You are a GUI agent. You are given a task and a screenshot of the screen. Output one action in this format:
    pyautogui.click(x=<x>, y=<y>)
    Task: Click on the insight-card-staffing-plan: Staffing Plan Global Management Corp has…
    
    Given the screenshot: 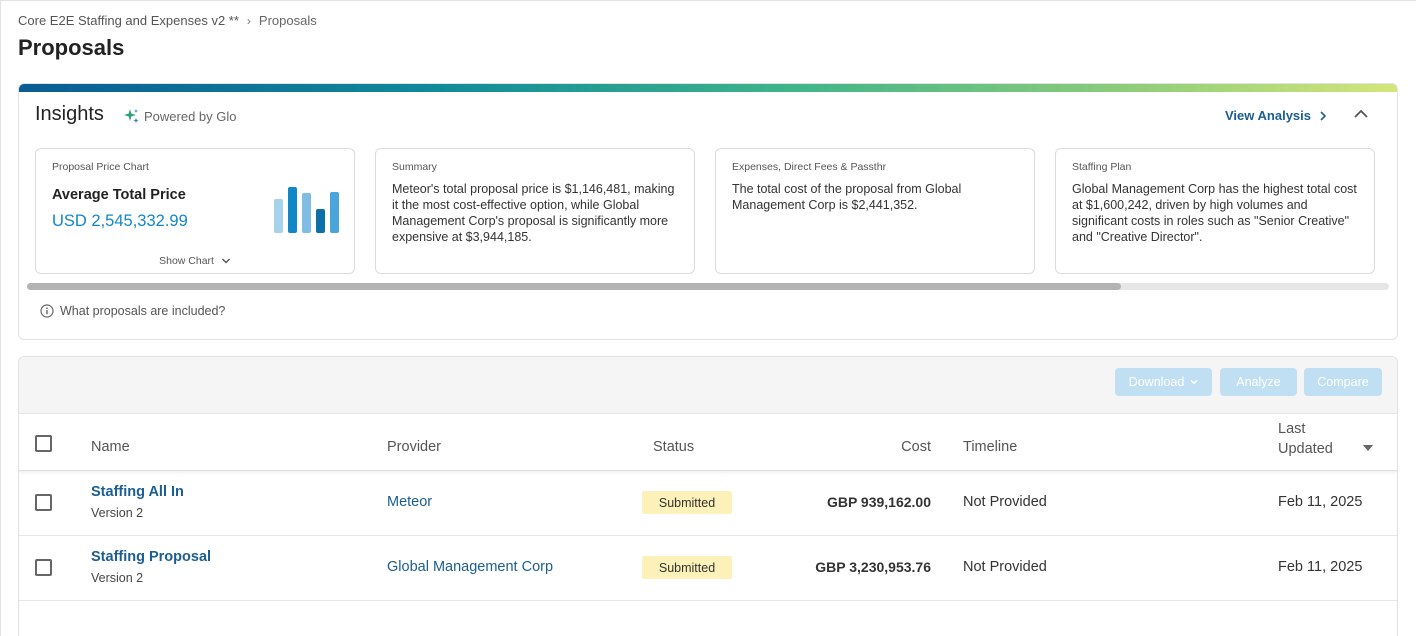 What is the action you would take?
    pyautogui.click(x=1215, y=211)
    